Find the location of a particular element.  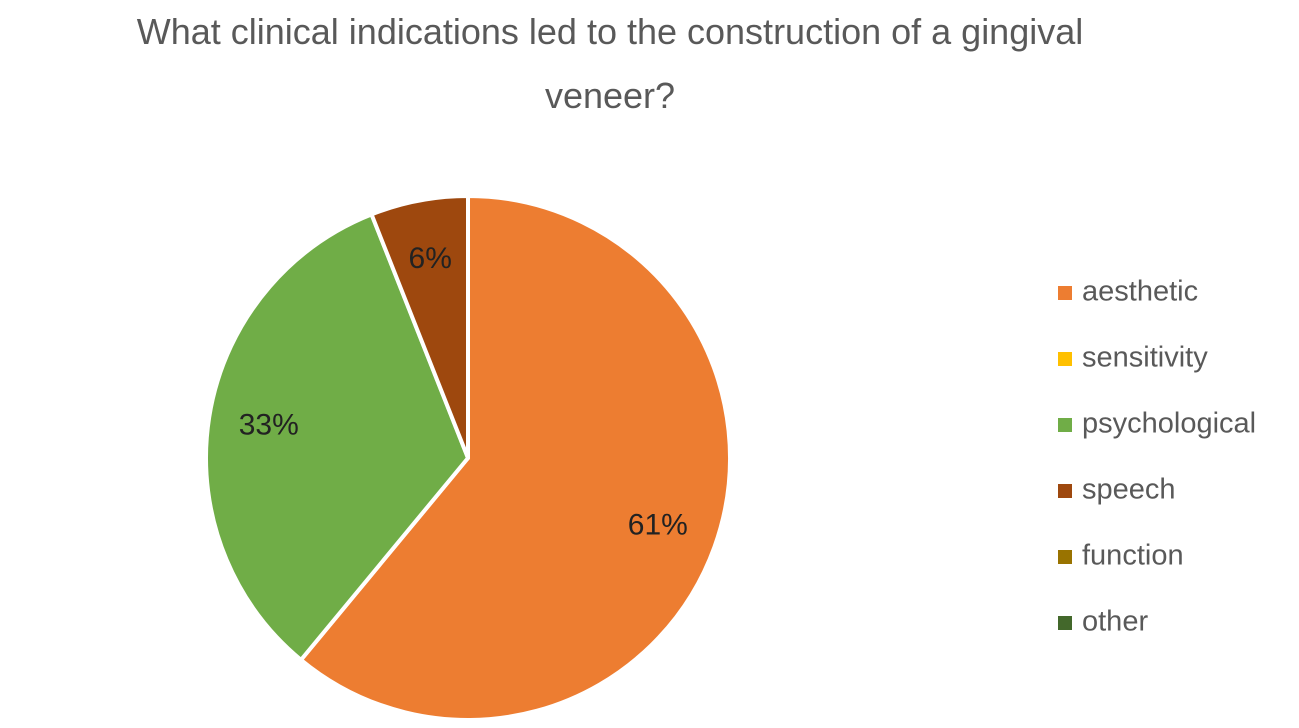

legend-label: other is located at coordinates (1115, 622).